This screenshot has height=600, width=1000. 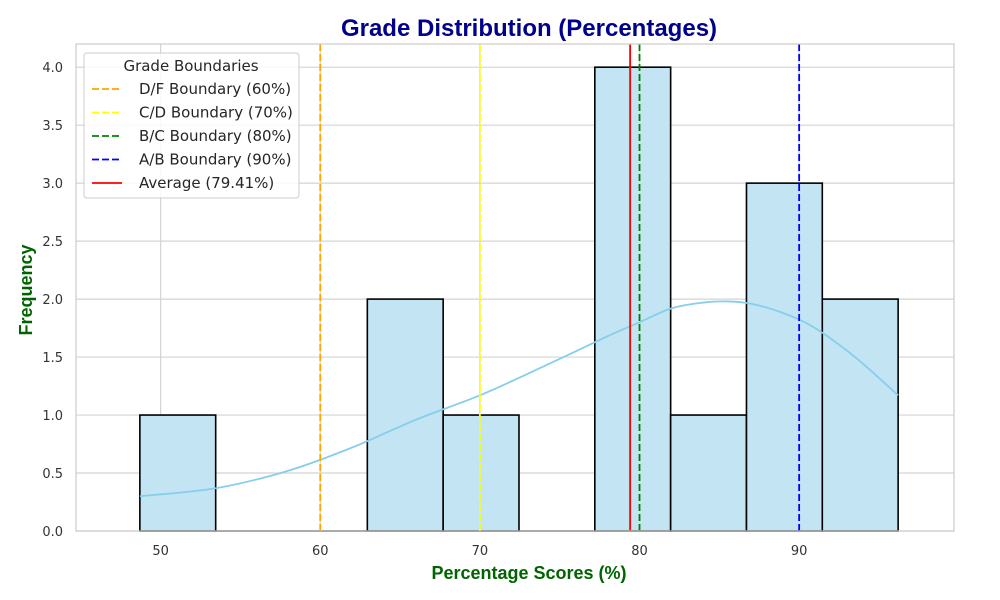 I want to click on legend-label: Average (79.41%), so click(x=206, y=183).